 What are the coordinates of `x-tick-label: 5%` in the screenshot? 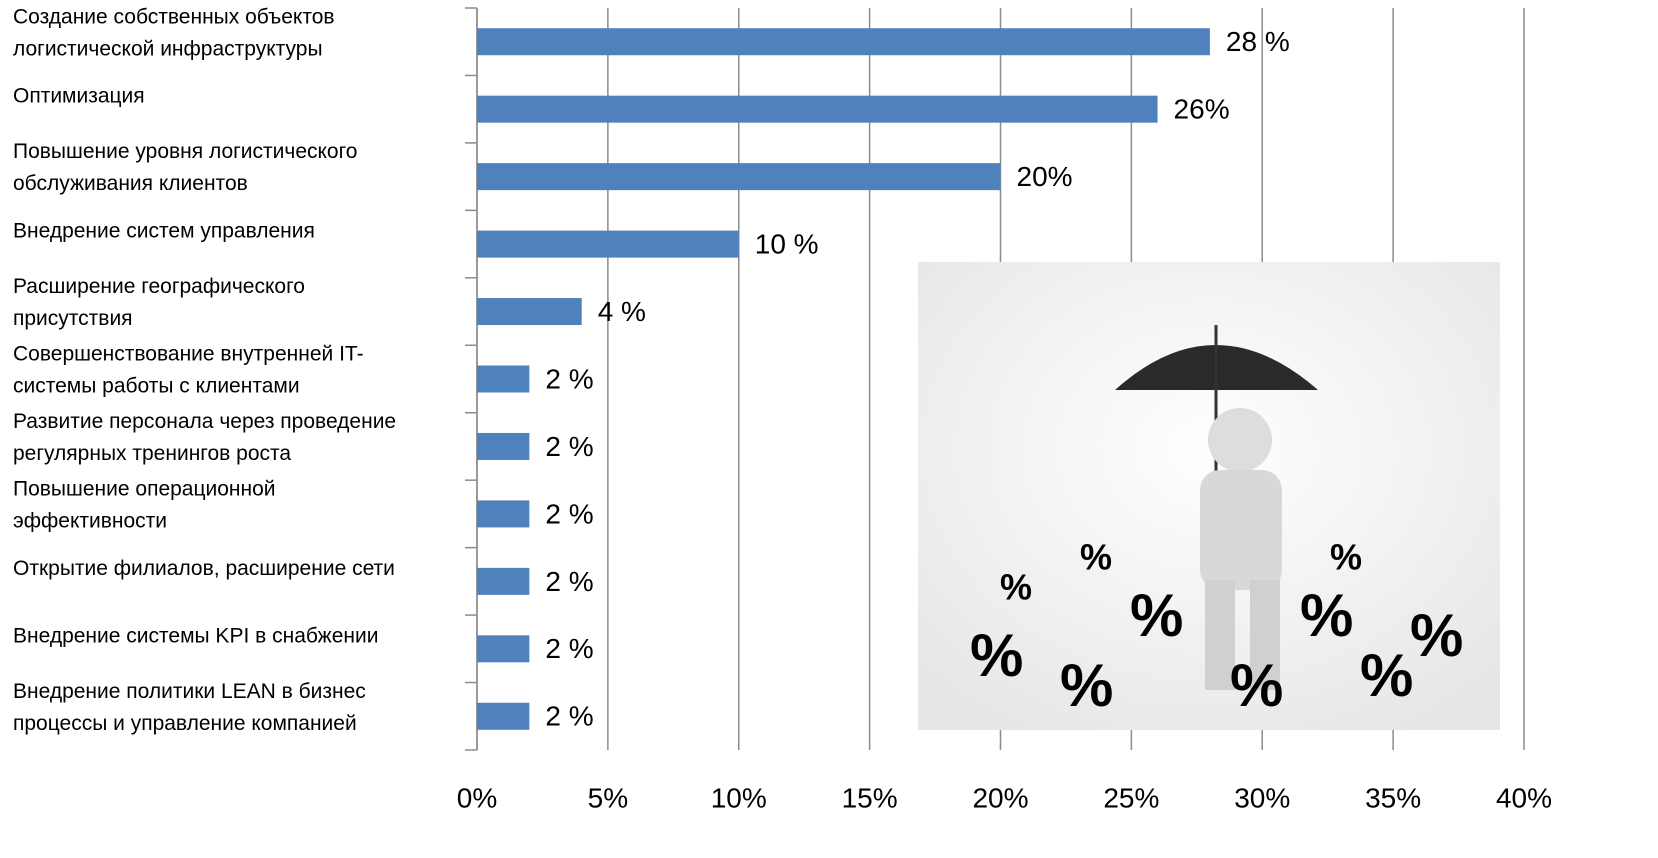 It's located at (608, 797).